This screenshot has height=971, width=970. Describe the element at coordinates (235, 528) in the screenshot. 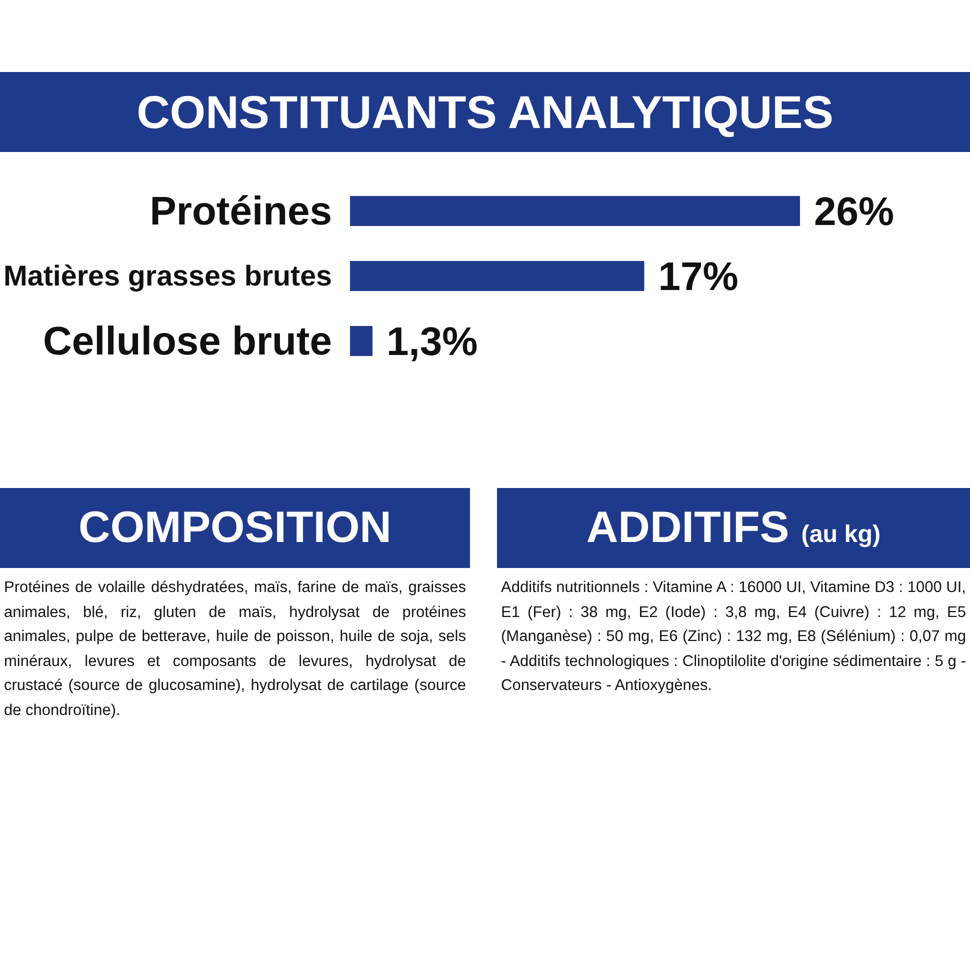

I see `text: COMPOSITION` at that location.